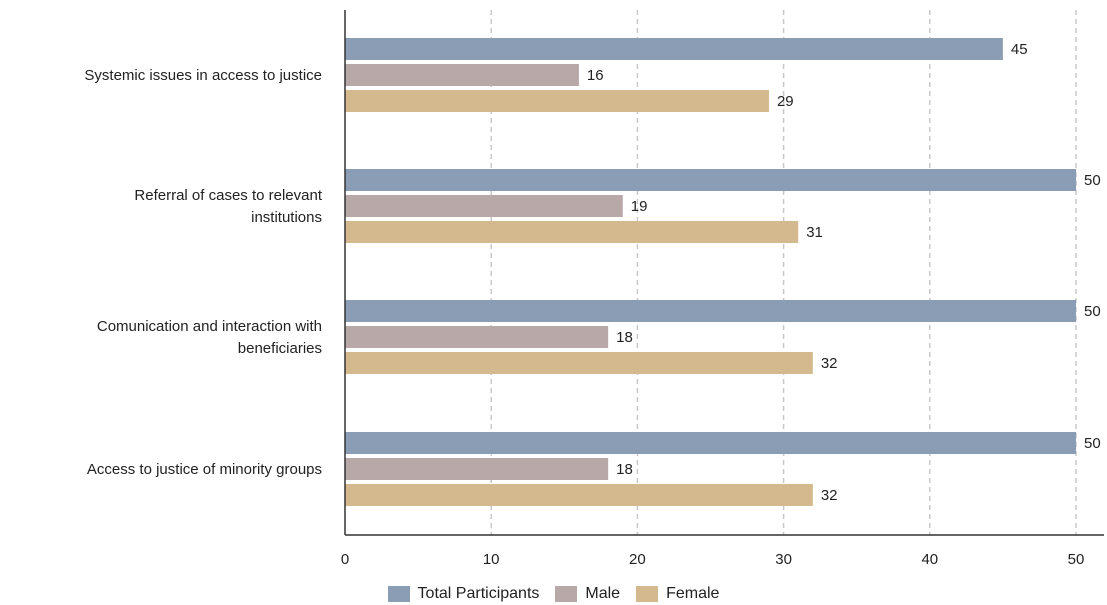  Describe the element at coordinates (203, 75) in the screenshot. I see `category-label-0-0: Systemic issues in access to justice` at that location.